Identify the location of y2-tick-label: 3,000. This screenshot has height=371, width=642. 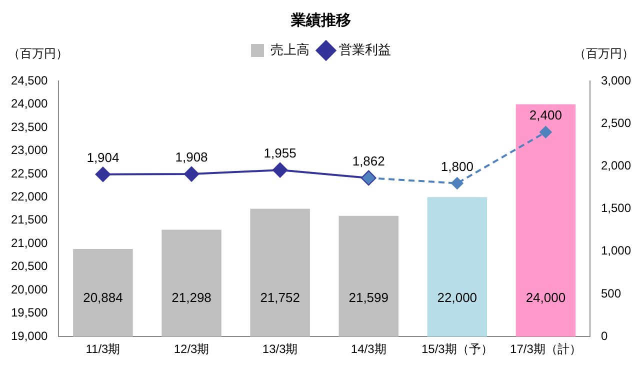
(616, 80).